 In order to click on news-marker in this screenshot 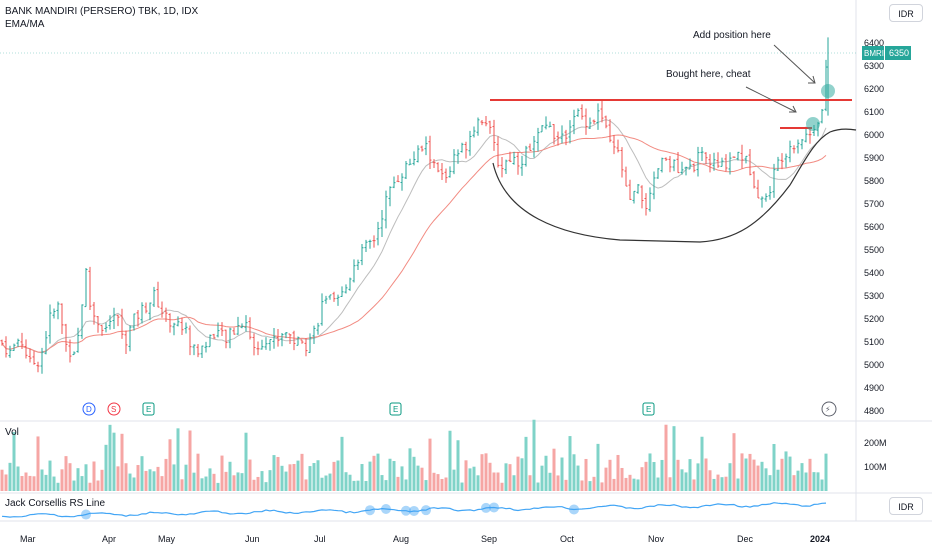, I will do `click(829, 409)`.